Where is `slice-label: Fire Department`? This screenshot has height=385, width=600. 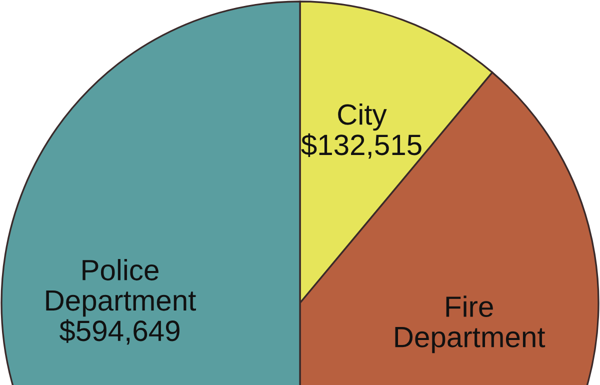
slice-label: Fire Department is located at coordinates (470, 325).